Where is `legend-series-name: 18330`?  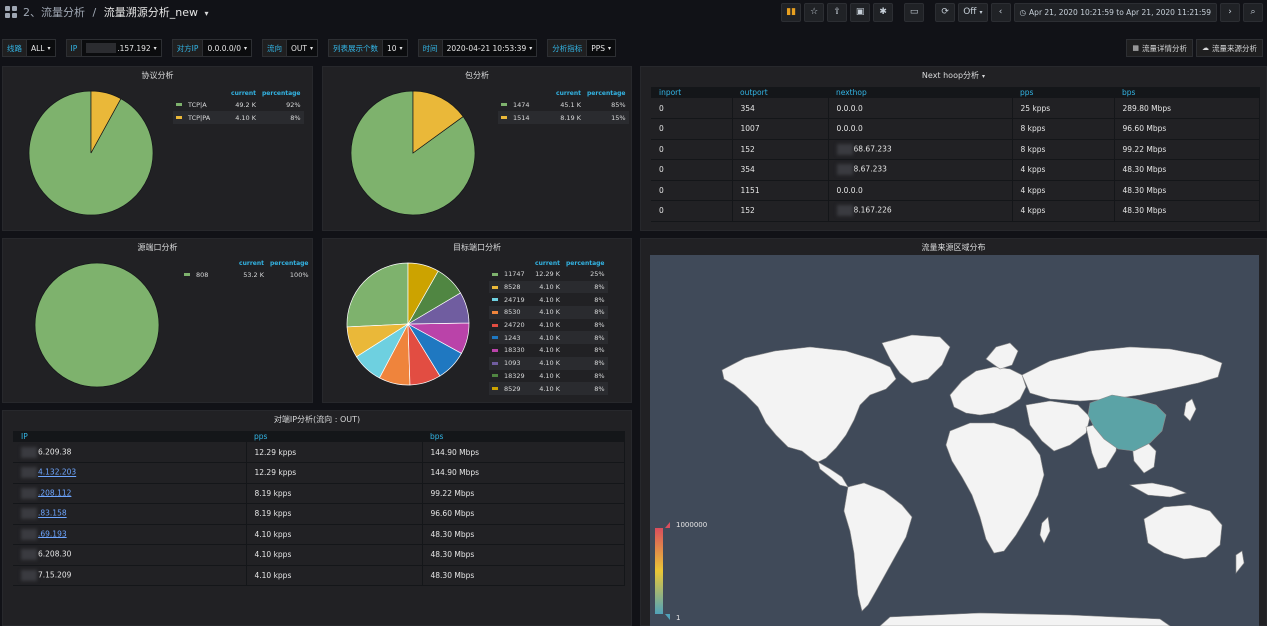
legend-series-name: 18330 is located at coordinates (509, 350).